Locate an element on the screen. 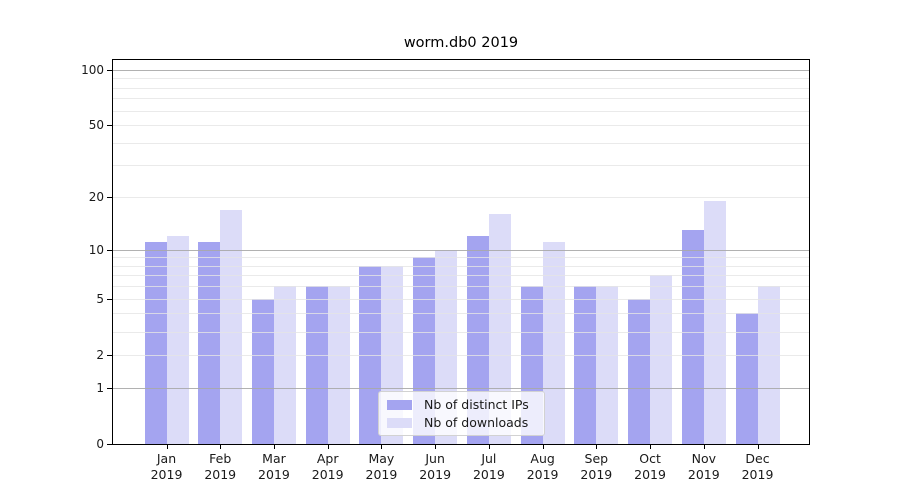 This screenshot has height=500, width=900. x-tick-month: Jan is located at coordinates (166, 458).